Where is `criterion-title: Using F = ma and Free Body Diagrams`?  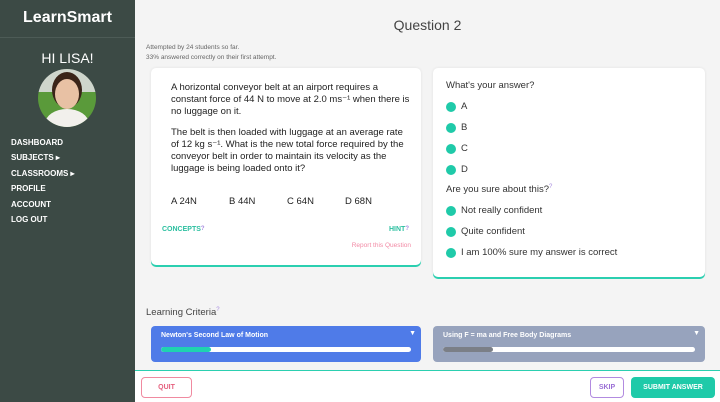
criterion-title: Using F = ma and Free Body Diagrams is located at coordinates (507, 335).